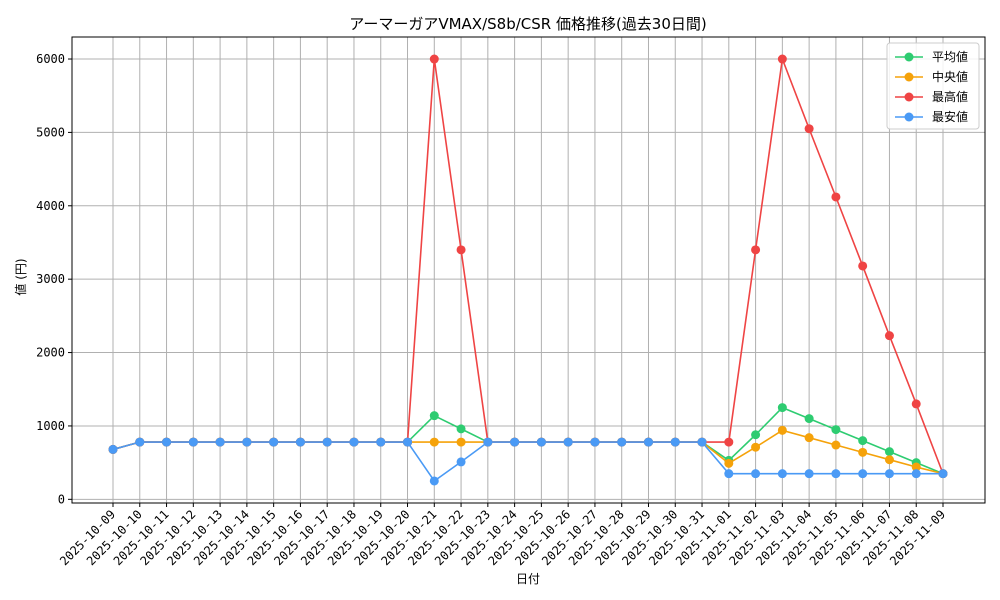  Describe the element at coordinates (950, 116) in the screenshot. I see `legend-label: 最安値` at that location.